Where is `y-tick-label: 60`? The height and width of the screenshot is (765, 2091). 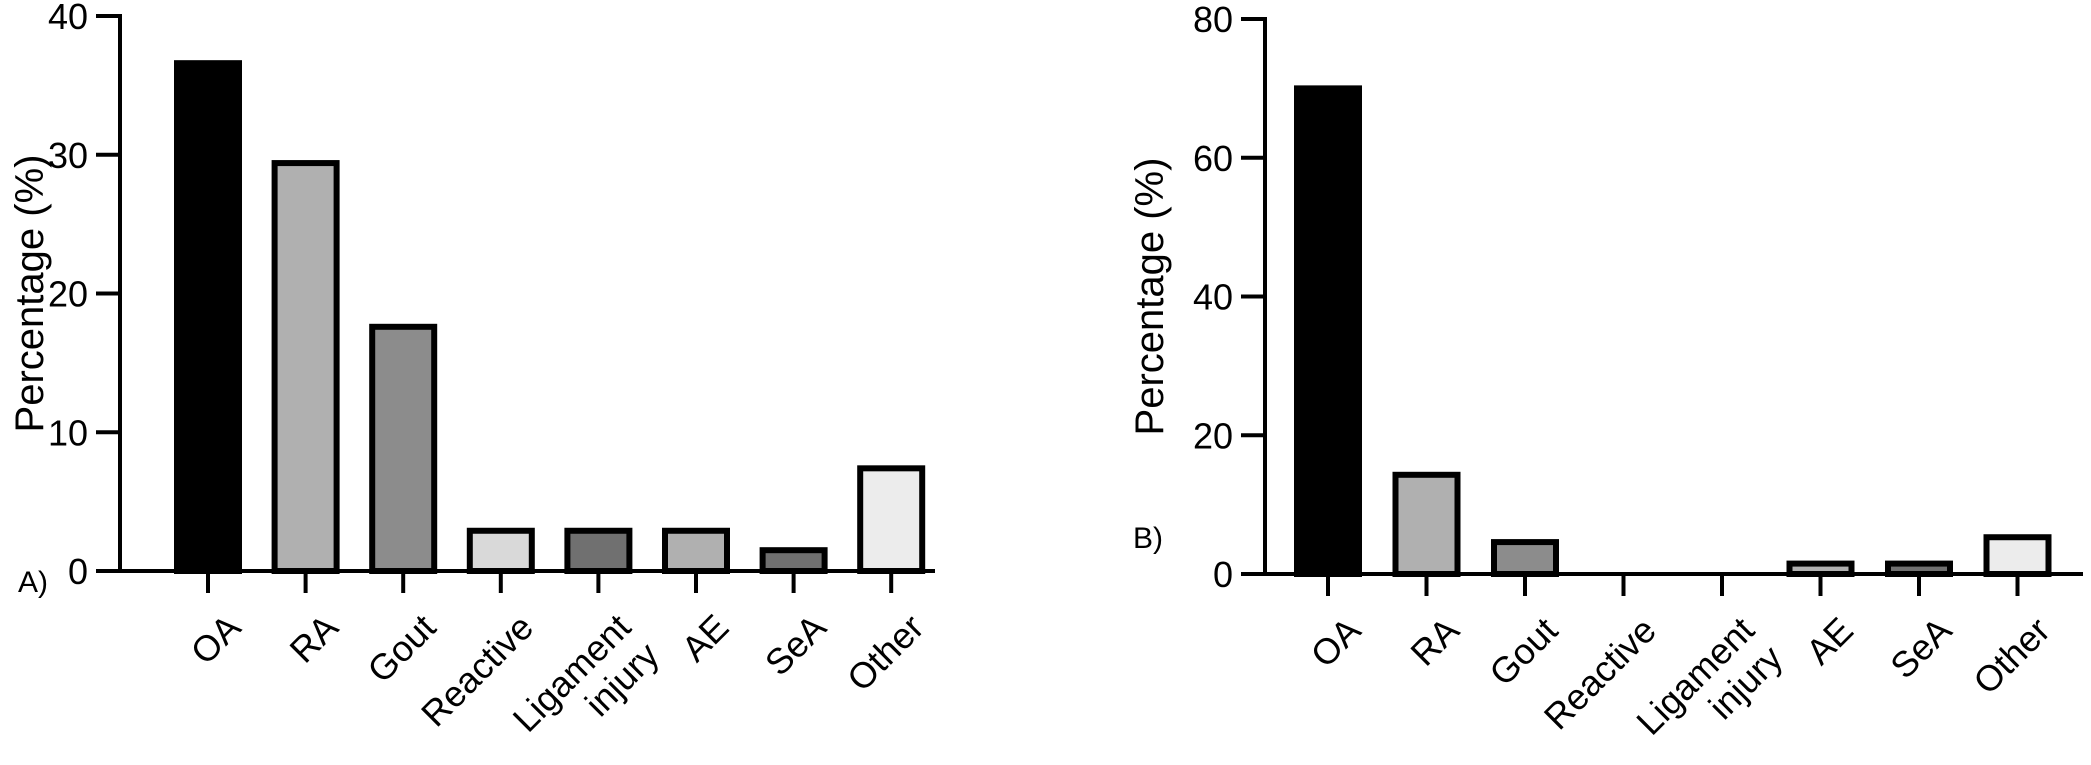
y-tick-label: 60 is located at coordinates (1213, 158).